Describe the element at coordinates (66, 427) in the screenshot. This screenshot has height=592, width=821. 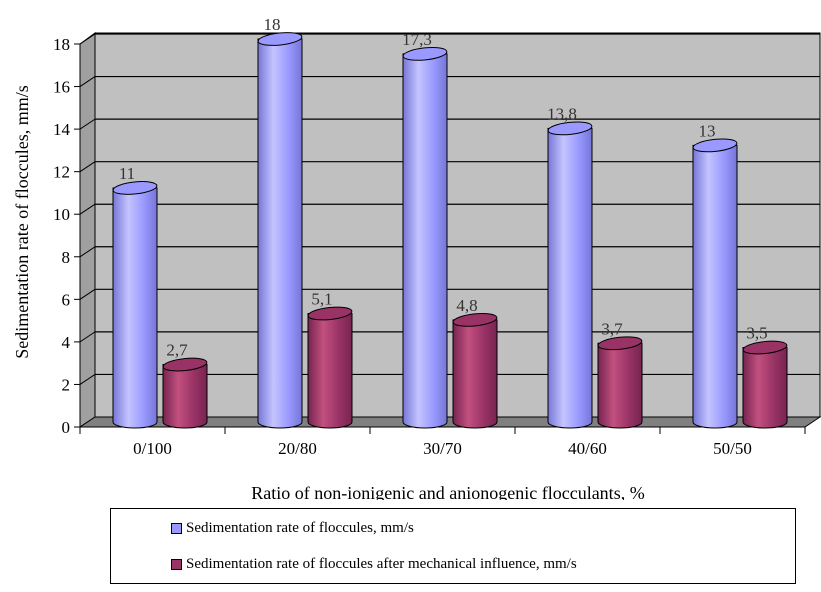
I see `y-tick-label: 0` at that location.